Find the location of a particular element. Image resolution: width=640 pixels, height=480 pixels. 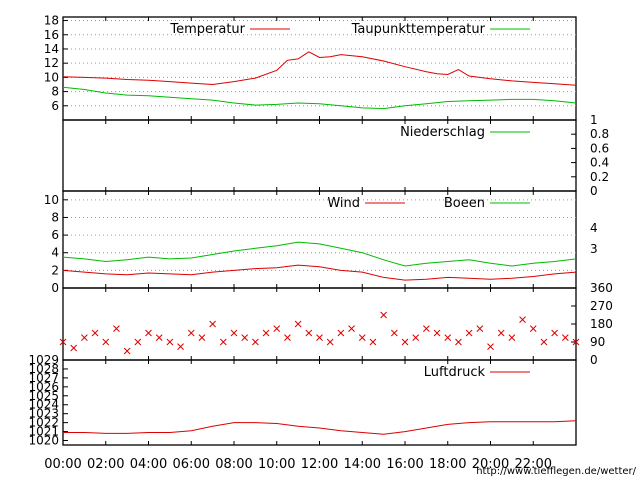

series-line-temperatur is located at coordinates (319, 68).